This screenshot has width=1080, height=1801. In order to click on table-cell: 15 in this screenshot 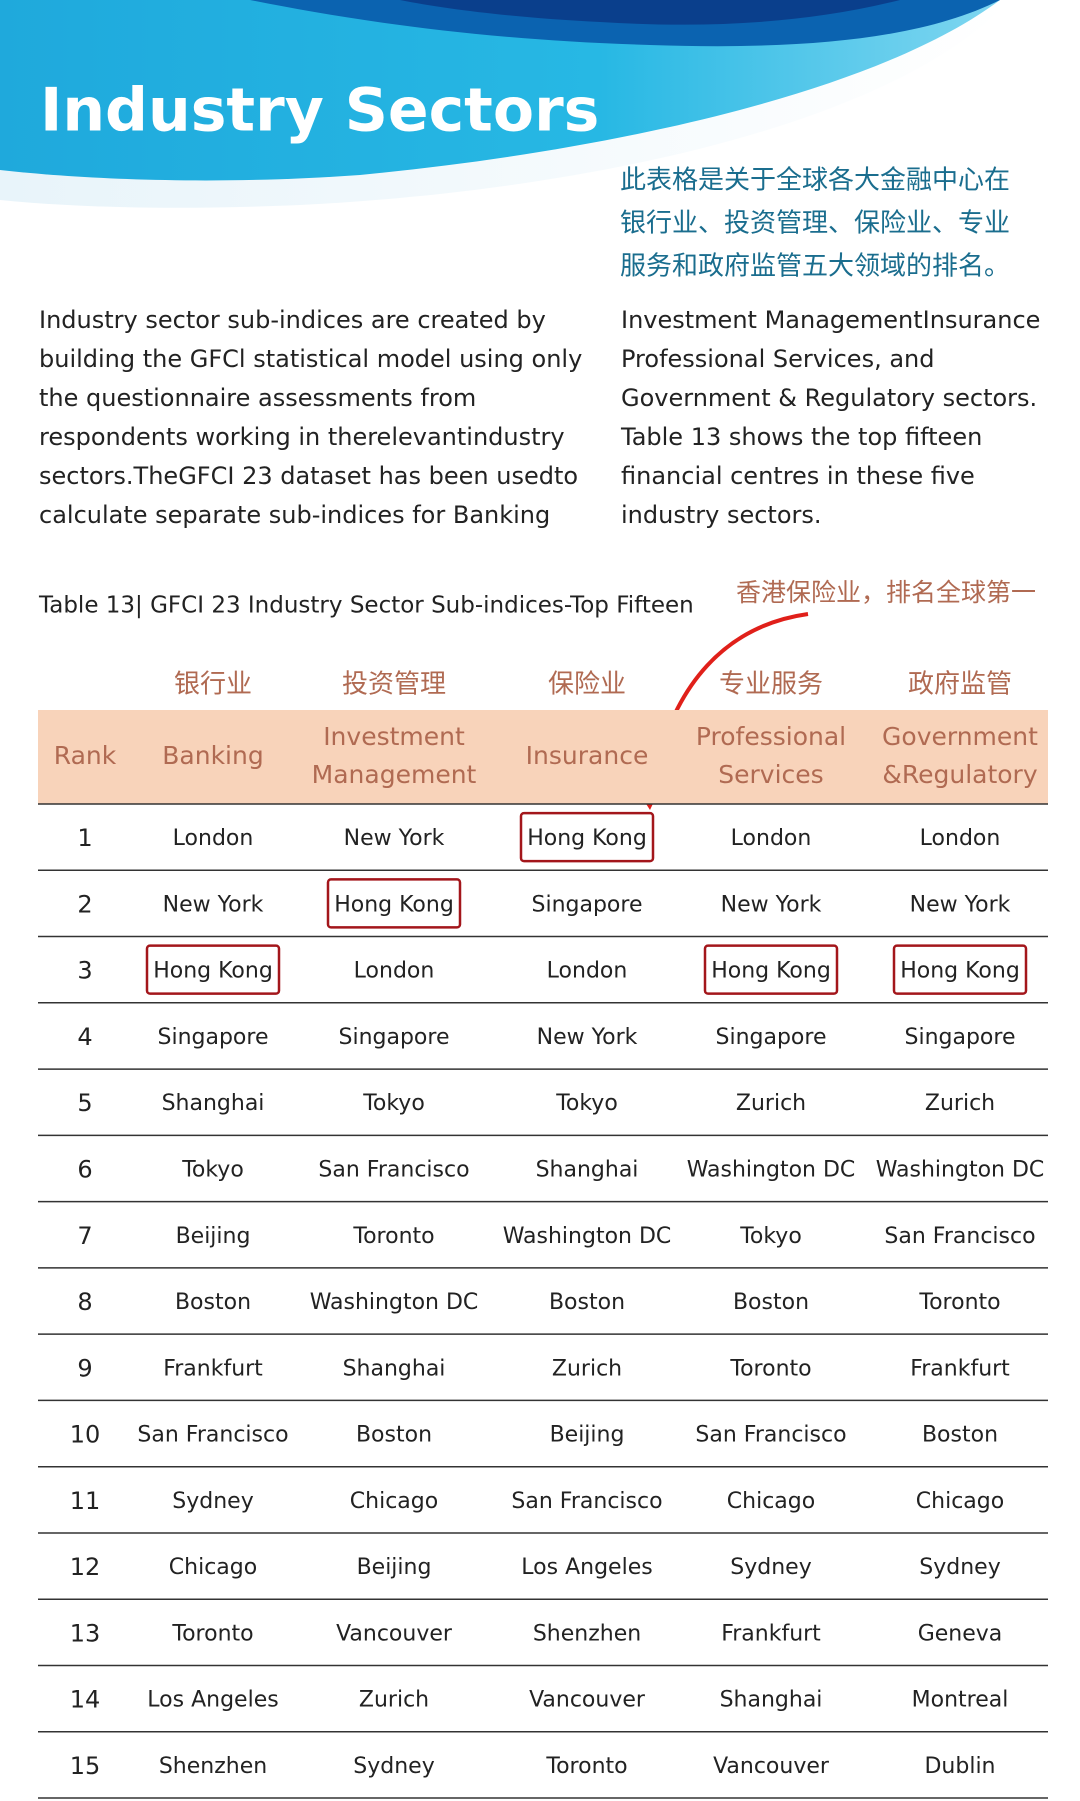, I will do `click(85, 1766)`.